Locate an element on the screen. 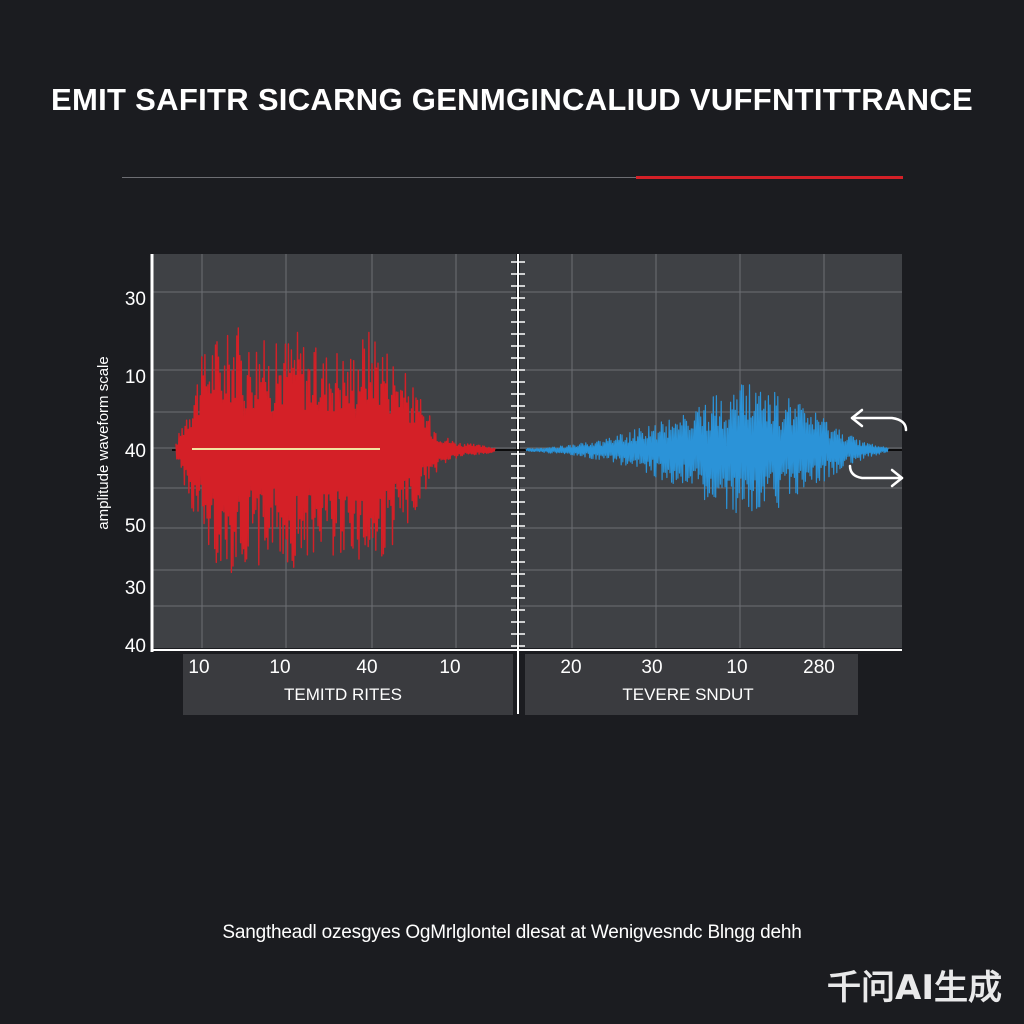 This screenshot has height=1024, width=1024. red-signal-line is located at coordinates (335, 450).